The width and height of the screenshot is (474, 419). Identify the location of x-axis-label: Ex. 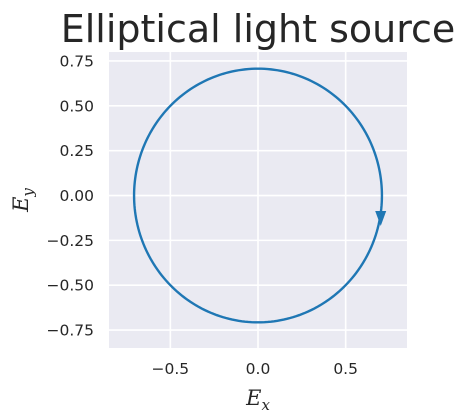
(257, 400).